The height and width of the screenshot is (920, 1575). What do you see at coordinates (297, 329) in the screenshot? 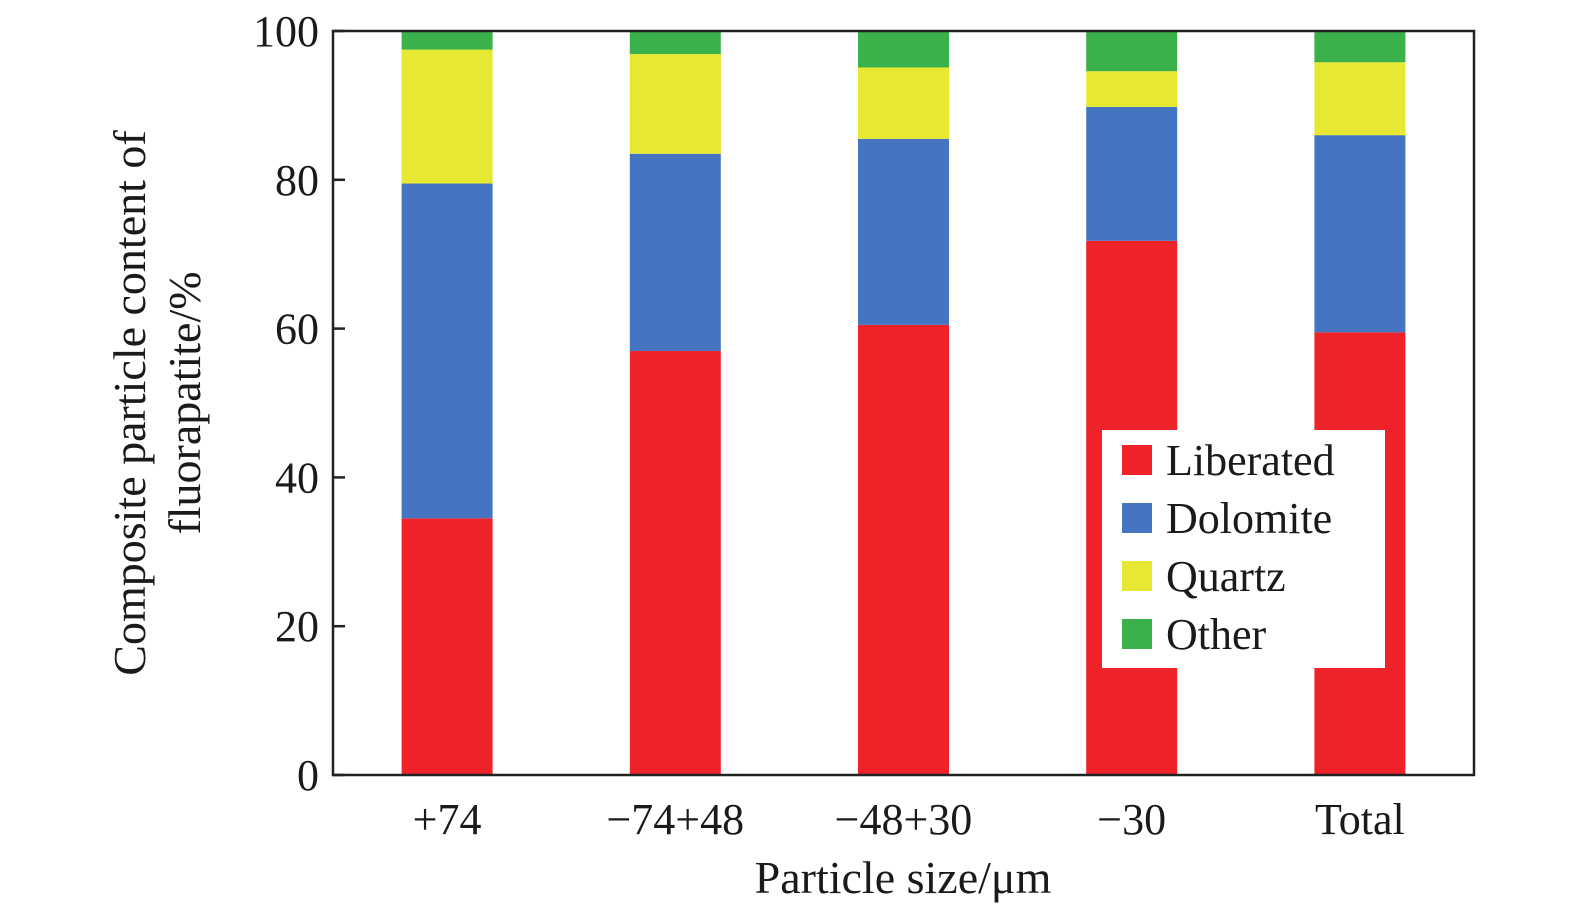
I see `y-tick-label: 60` at bounding box center [297, 329].